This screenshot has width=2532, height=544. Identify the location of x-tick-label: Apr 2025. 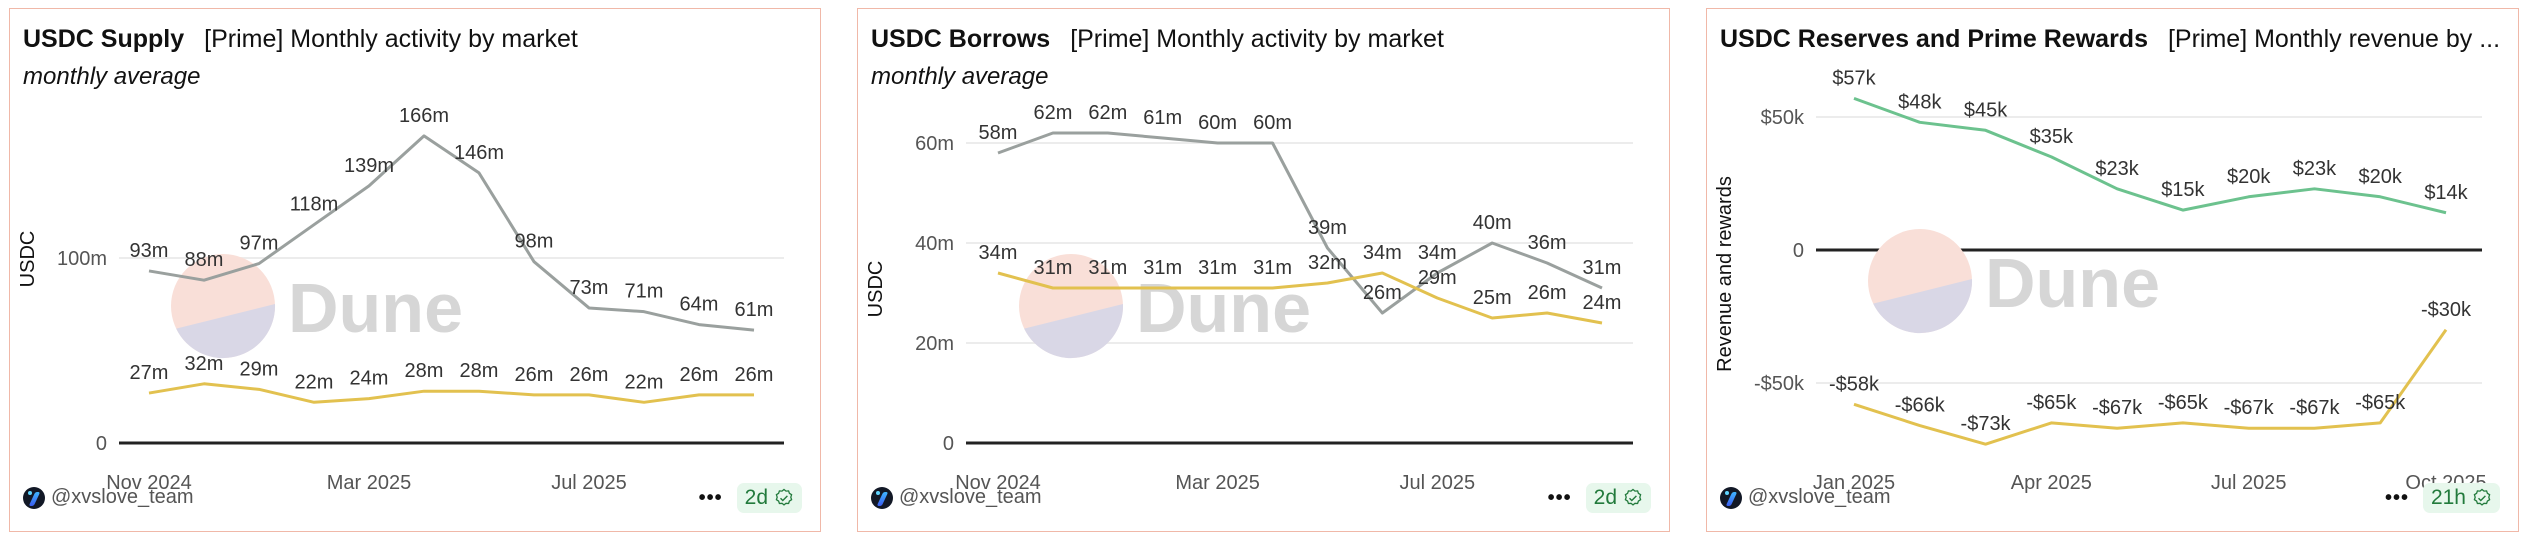
(2051, 483).